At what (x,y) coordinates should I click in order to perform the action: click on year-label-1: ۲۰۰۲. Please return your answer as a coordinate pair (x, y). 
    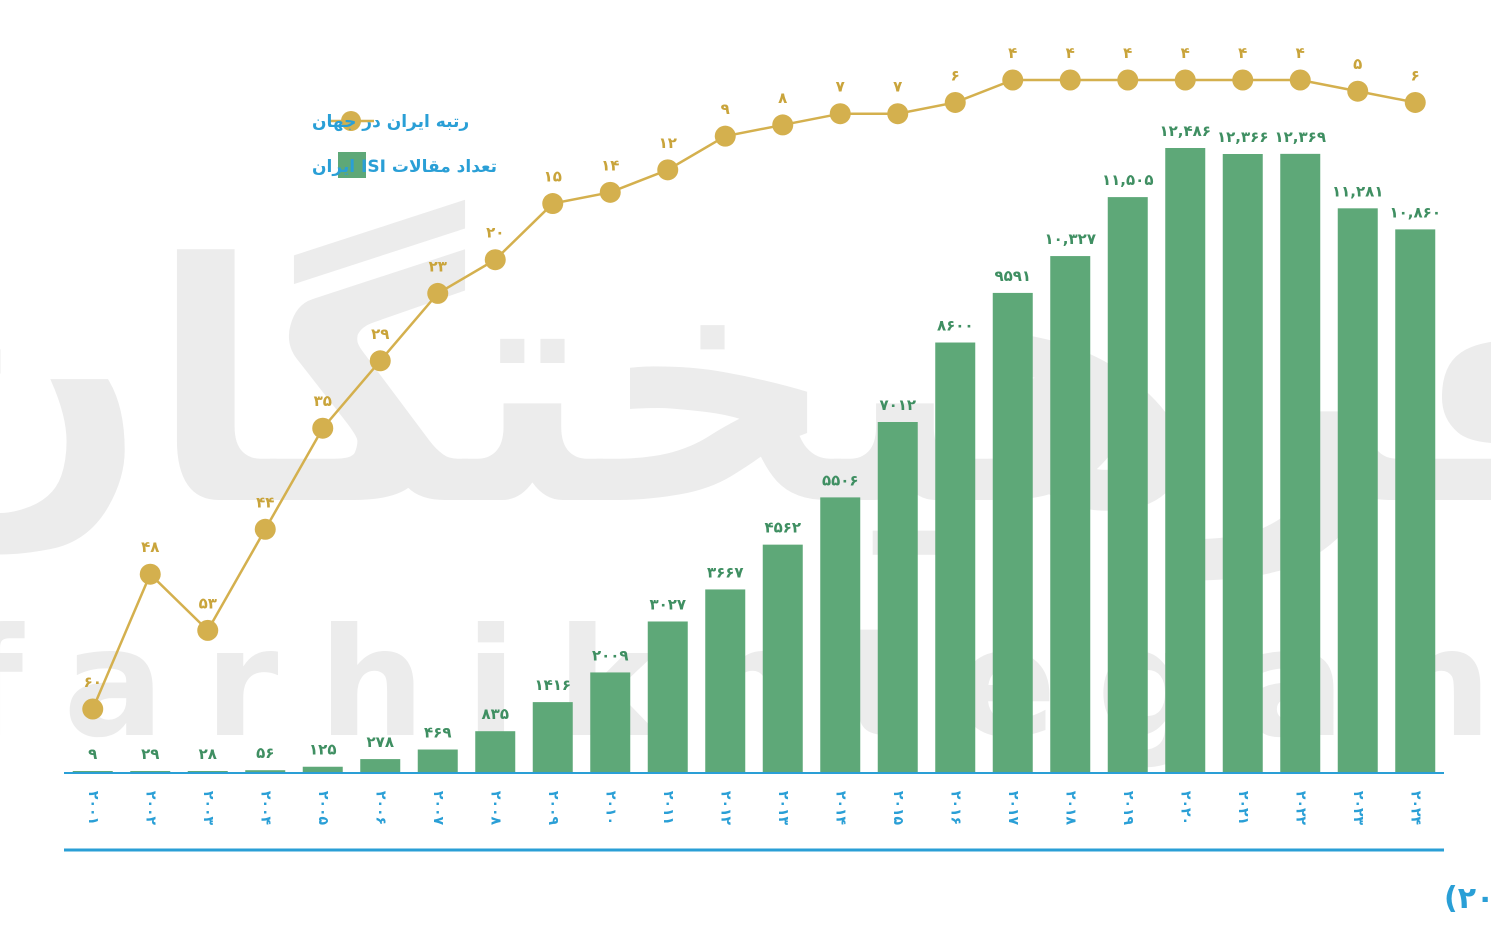
    Looking at the image, I should click on (150, 808).